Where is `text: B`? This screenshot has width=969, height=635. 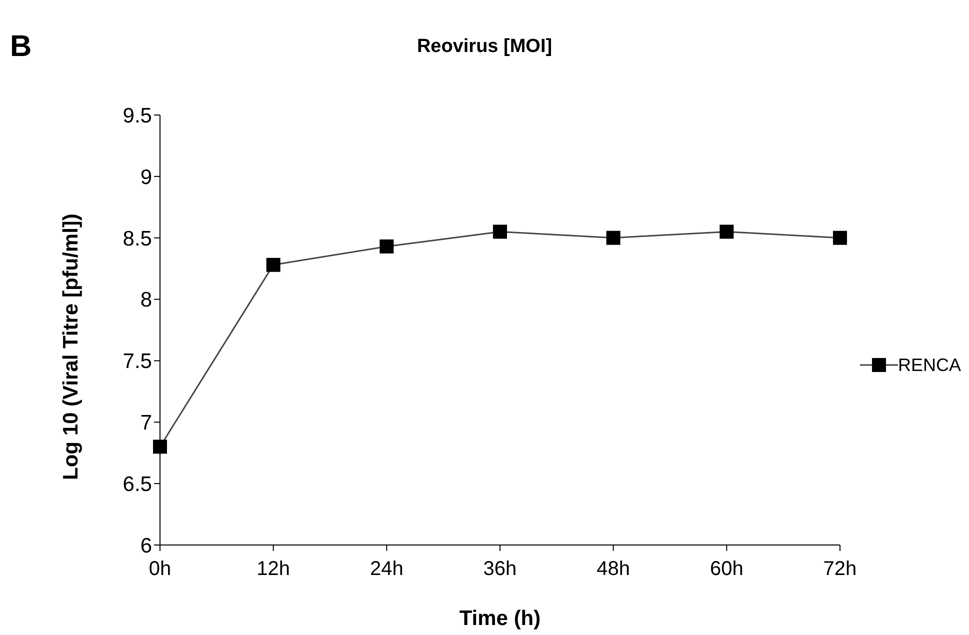 text: B is located at coordinates (21, 47).